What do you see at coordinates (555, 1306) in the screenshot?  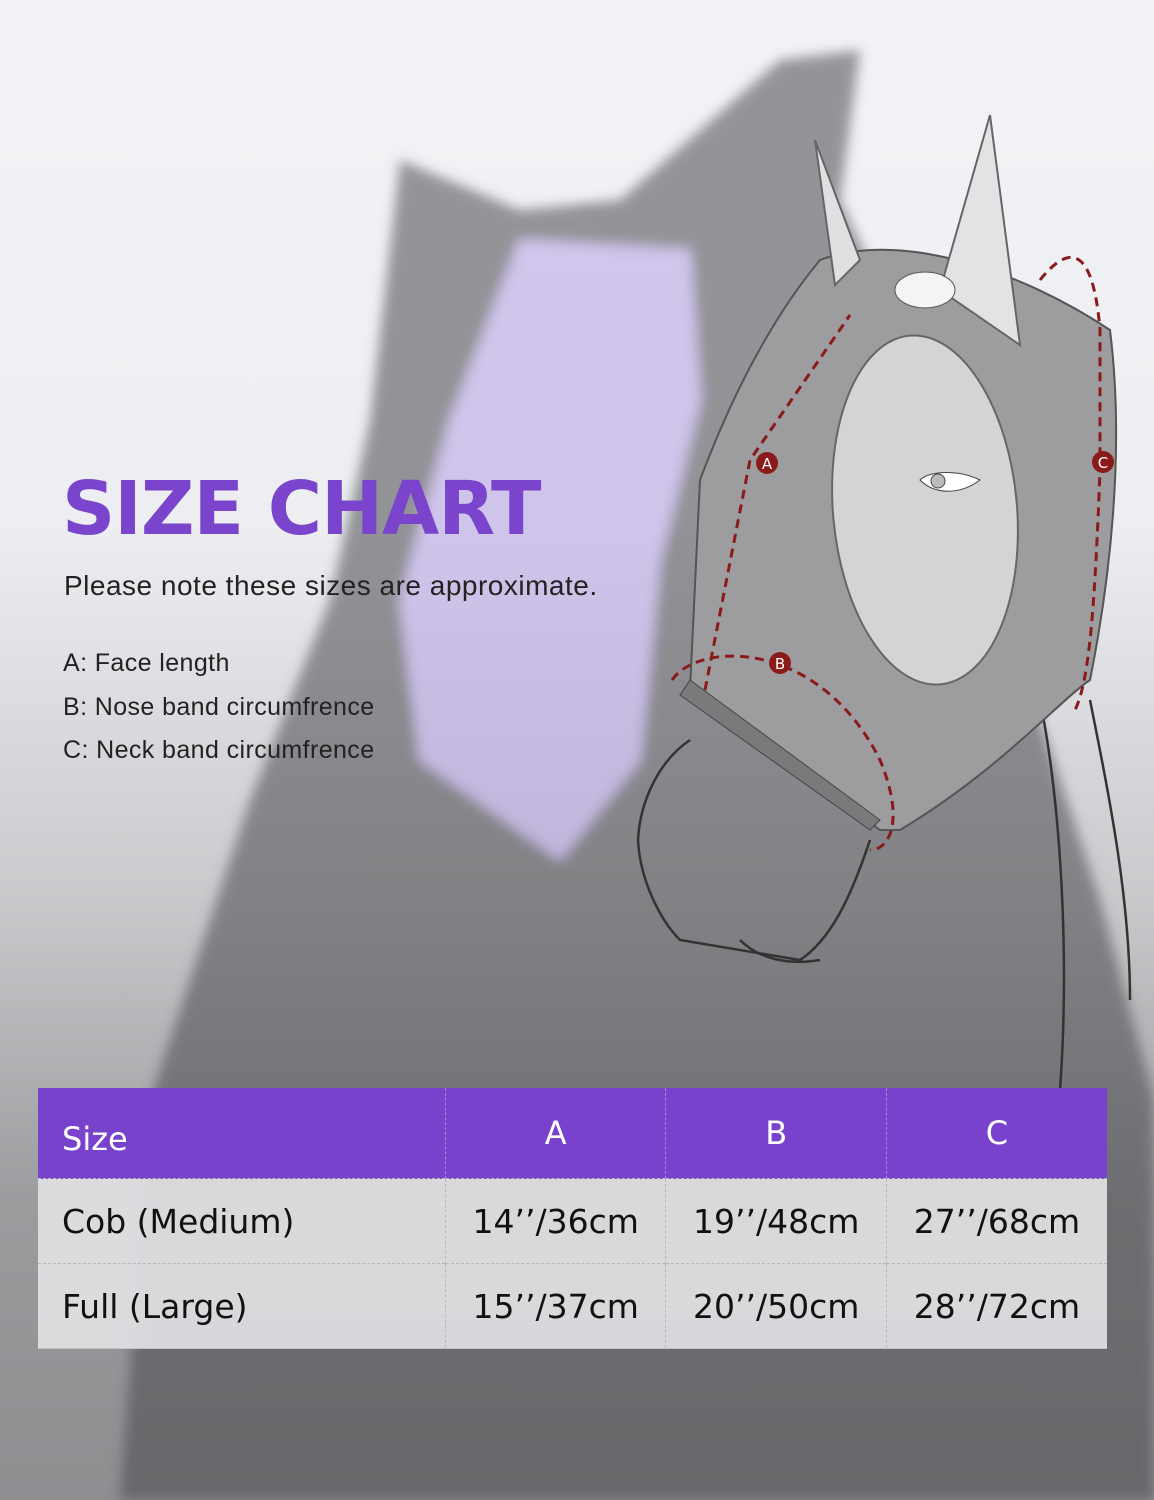 I see `face-length: 15’’/37cm` at bounding box center [555, 1306].